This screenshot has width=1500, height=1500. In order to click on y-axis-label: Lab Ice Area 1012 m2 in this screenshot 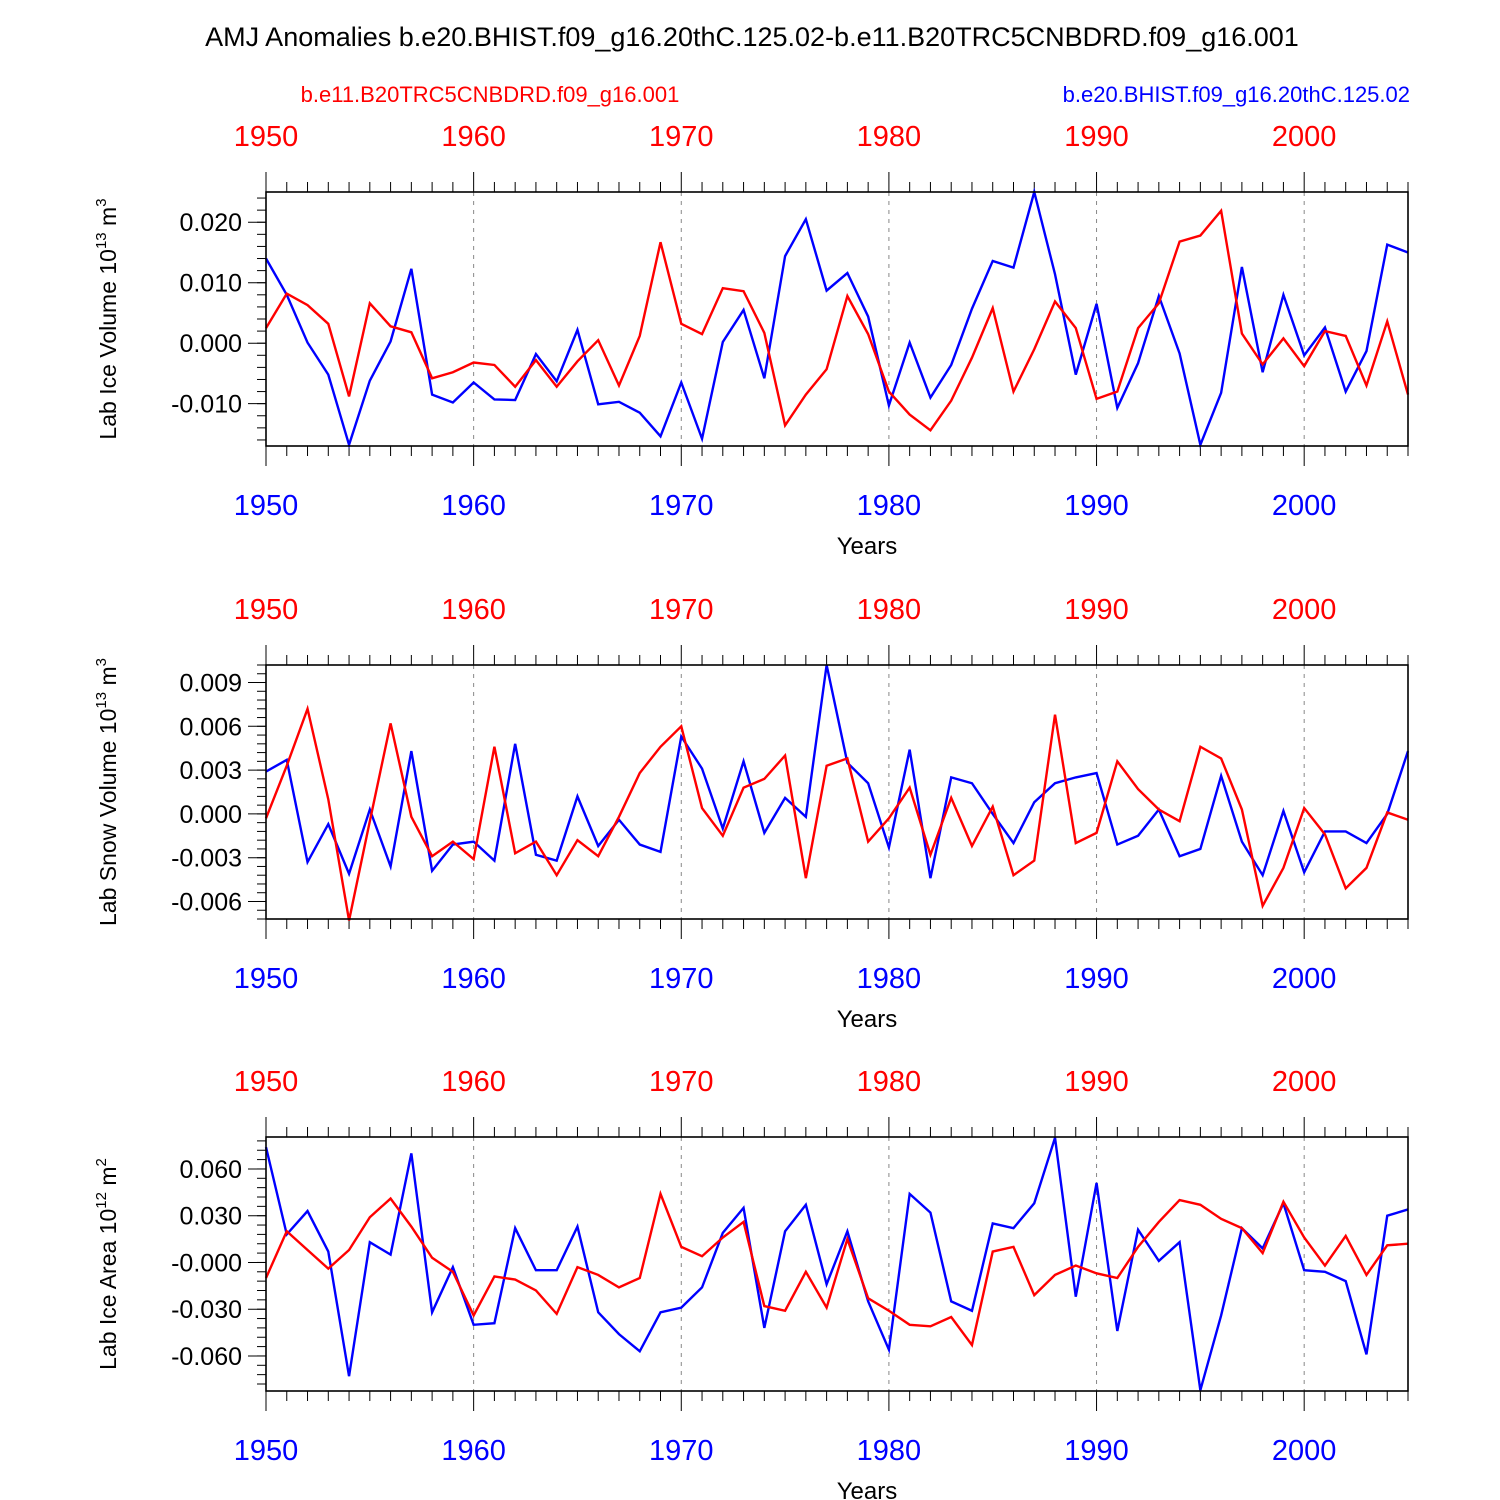, I will do `click(107, 1264)`.